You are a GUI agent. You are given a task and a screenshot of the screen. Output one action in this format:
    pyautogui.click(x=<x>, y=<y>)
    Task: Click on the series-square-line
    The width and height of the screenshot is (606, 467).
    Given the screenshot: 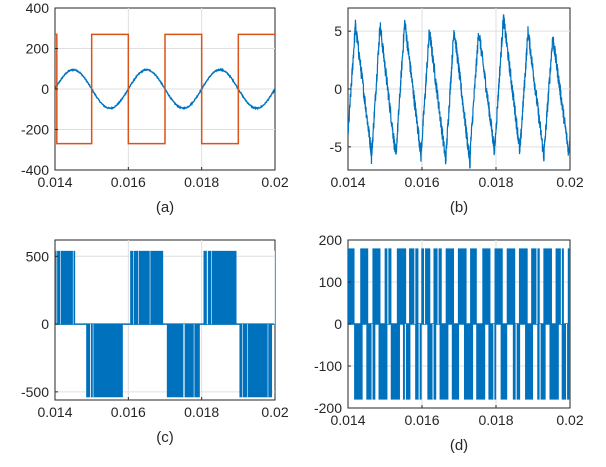 What is the action you would take?
    pyautogui.click(x=165, y=89)
    